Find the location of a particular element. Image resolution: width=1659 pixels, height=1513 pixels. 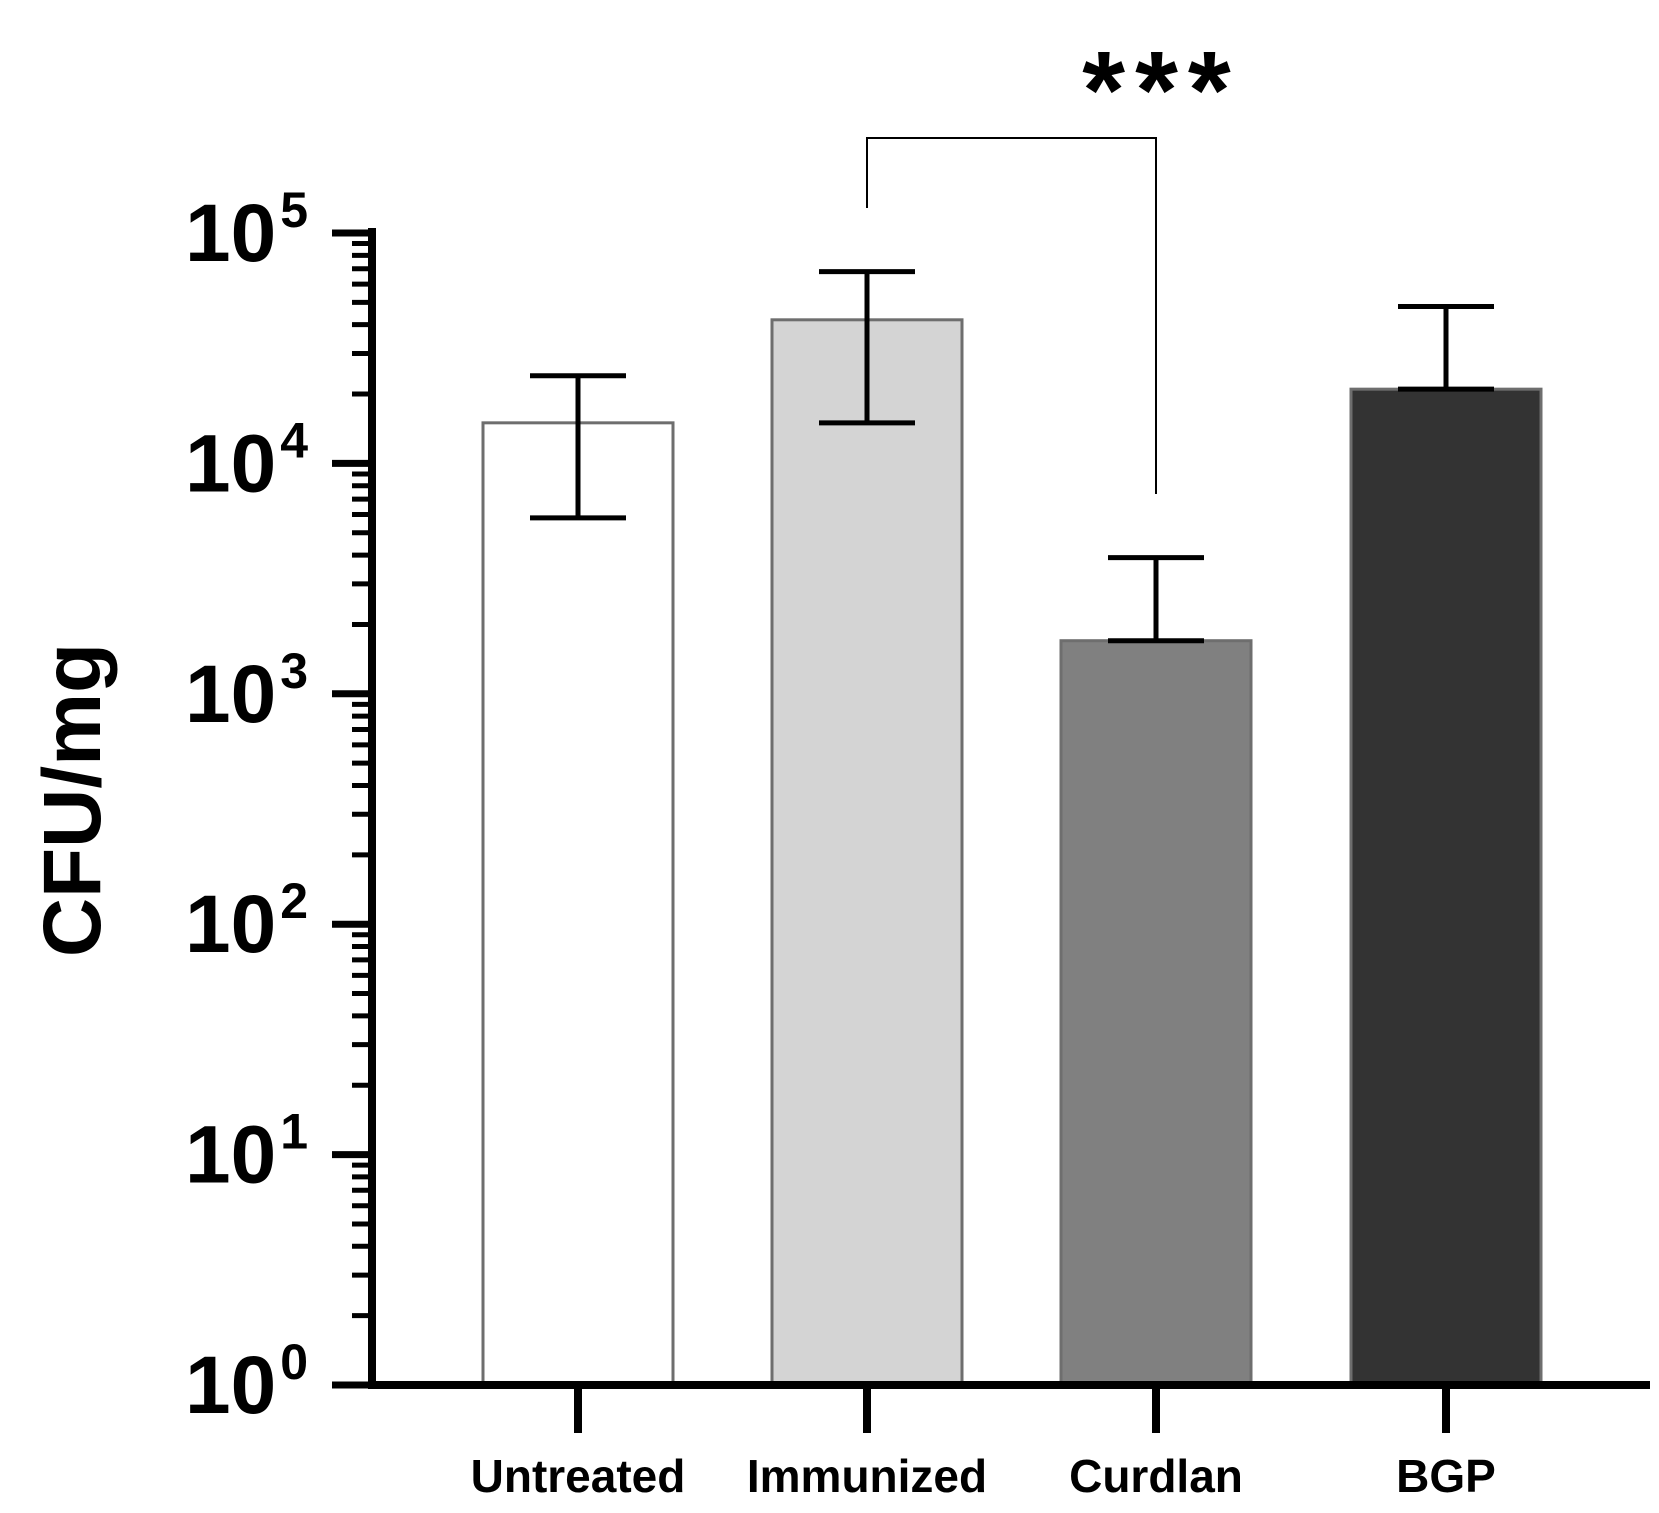

y-axis-tick-labels: 10⁰ 10¹ 10² 10³ 10⁴ 10⁵ is located at coordinates (246, 806).